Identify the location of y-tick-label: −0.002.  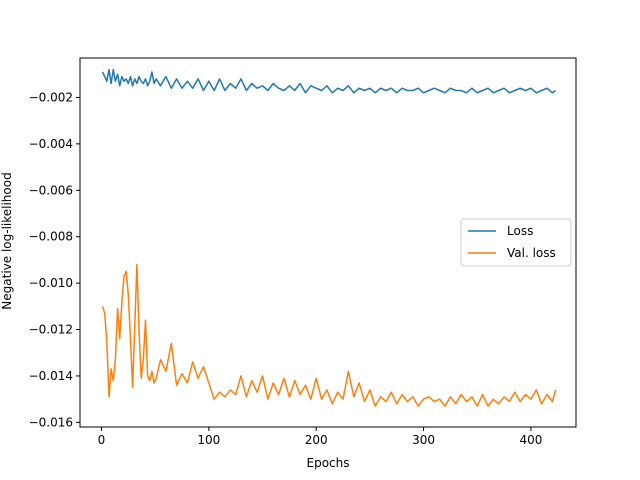
(51, 97).